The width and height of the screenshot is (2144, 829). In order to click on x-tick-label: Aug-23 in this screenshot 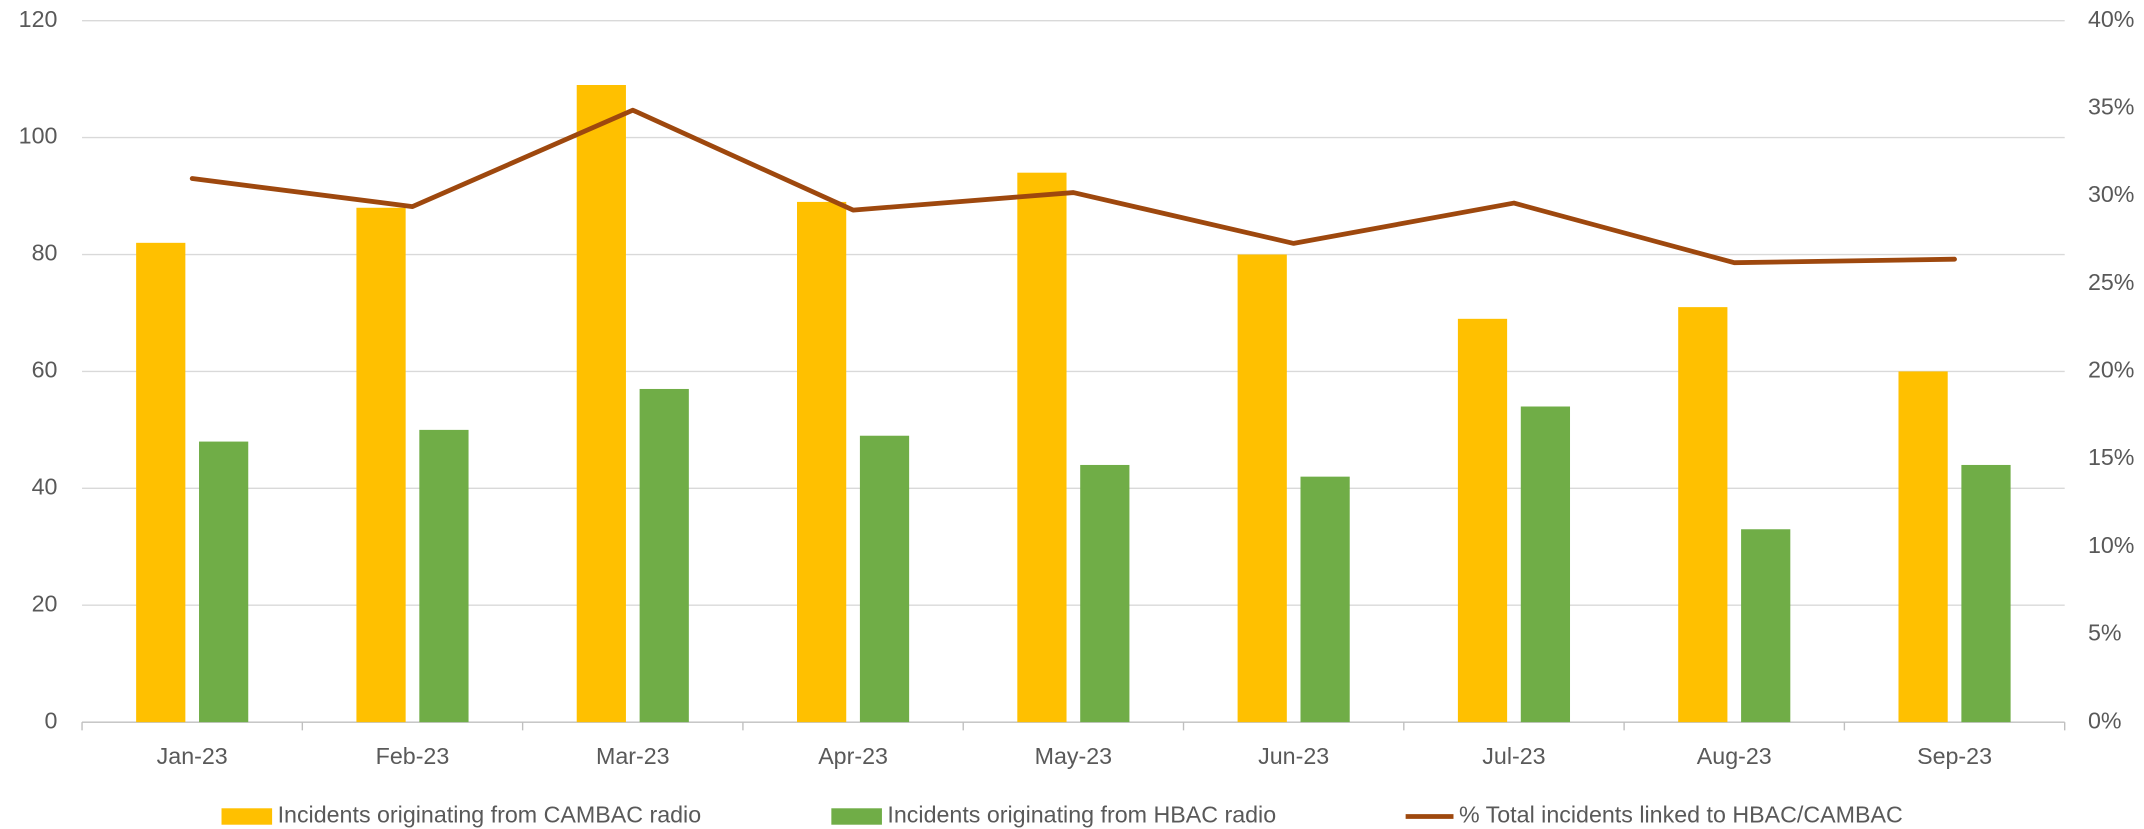, I will do `click(1734, 756)`.